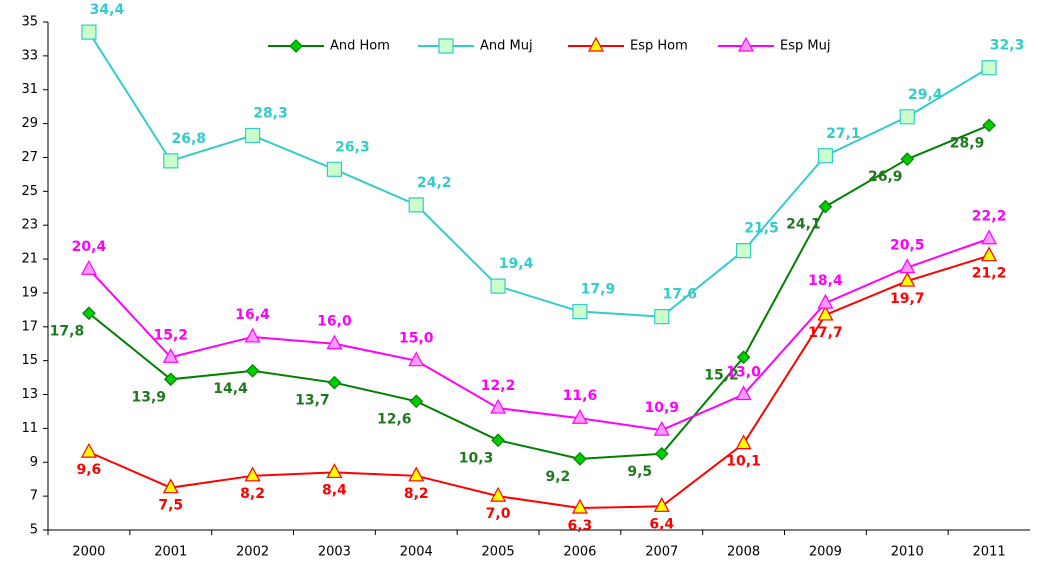 The width and height of the screenshot is (1038, 568). Describe the element at coordinates (107, 10) in the screenshot. I see `data-label: 34,4` at that location.